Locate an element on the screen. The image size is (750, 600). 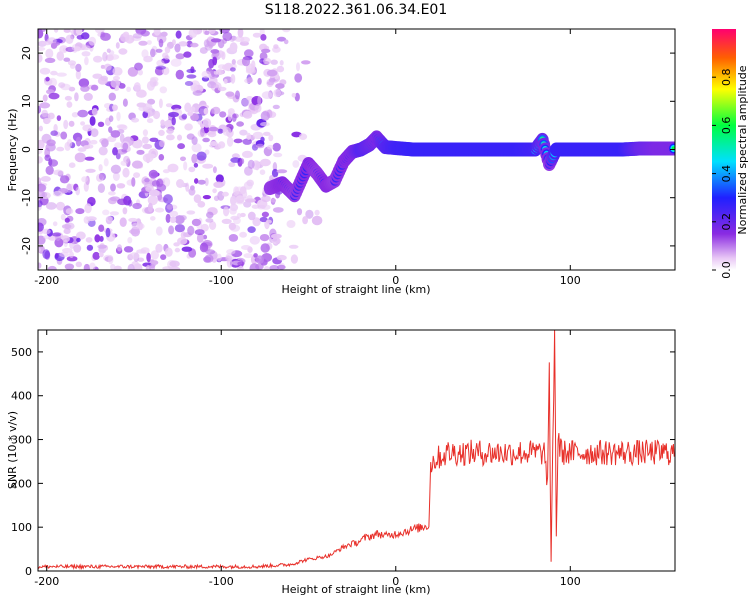
spectrogram-ylabel: Frequency (Hz) is located at coordinates (12, 150).